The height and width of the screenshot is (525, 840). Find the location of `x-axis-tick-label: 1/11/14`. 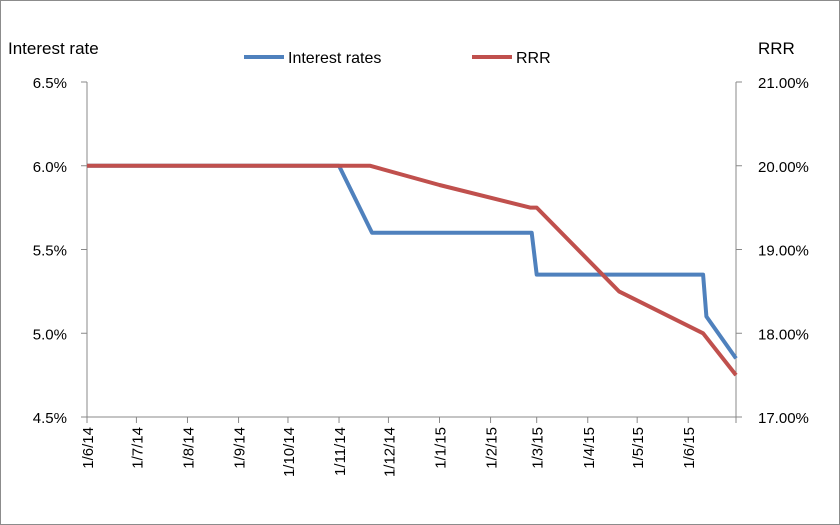

x-axis-tick-label: 1/11/14 is located at coordinates (340, 451).